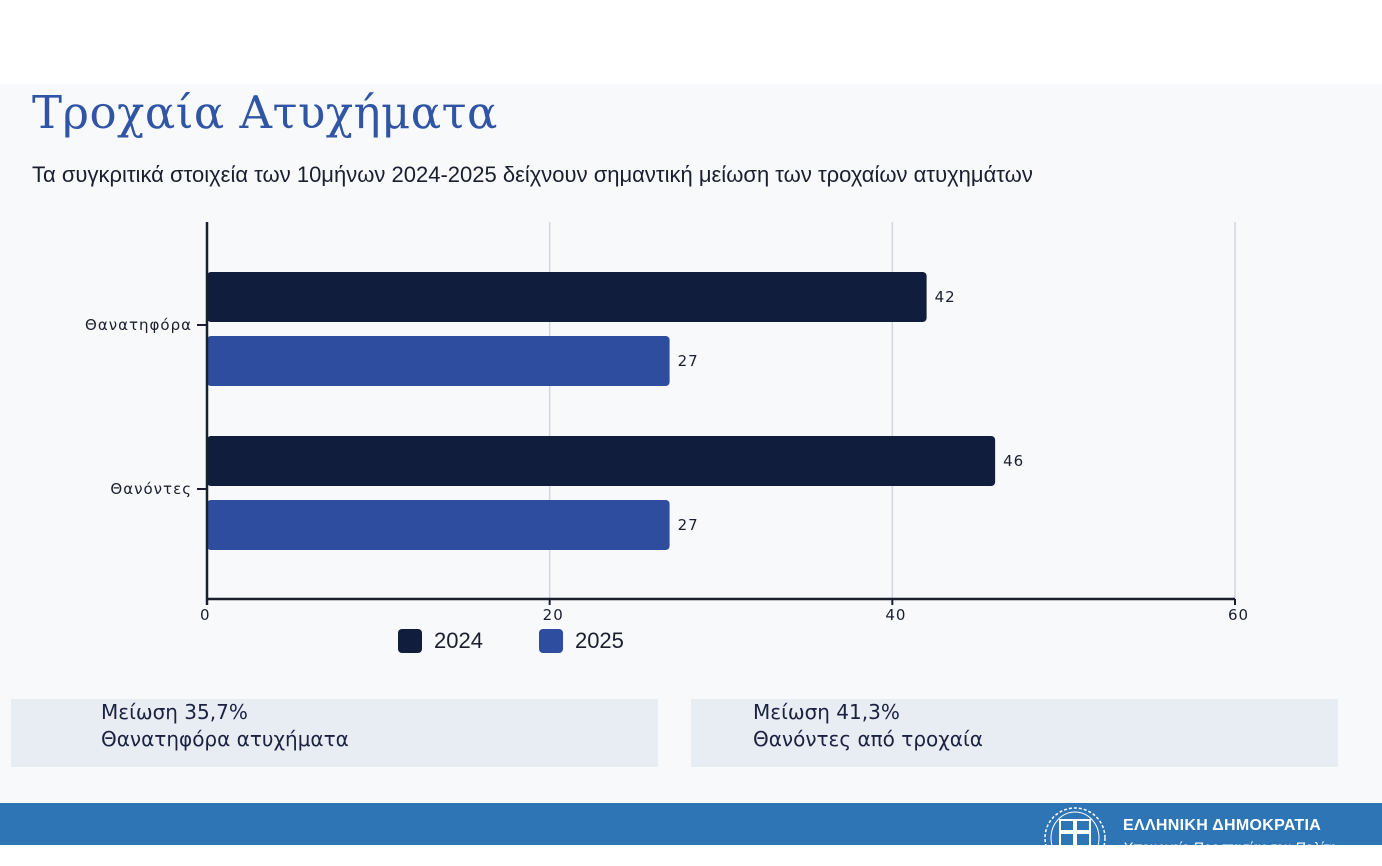 The image size is (1382, 866). I want to click on page-title: Τροχαία Ατυχήματα, so click(265, 112).